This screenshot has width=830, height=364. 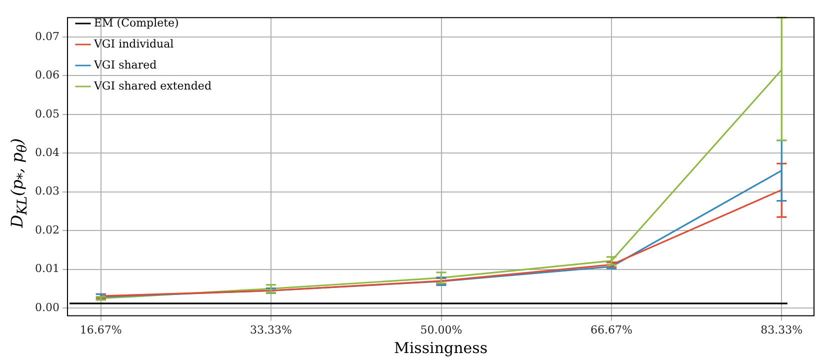 What do you see at coordinates (136, 23) in the screenshot?
I see `legend-label: EM (Complete)` at bounding box center [136, 23].